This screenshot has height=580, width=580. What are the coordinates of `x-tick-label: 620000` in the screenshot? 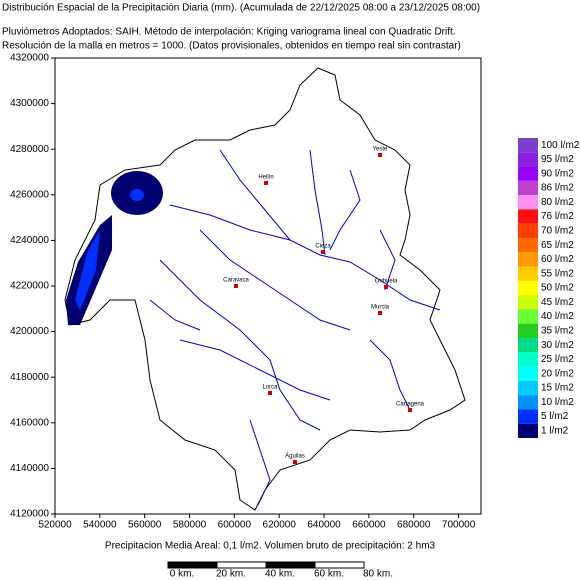 It's located at (280, 525).